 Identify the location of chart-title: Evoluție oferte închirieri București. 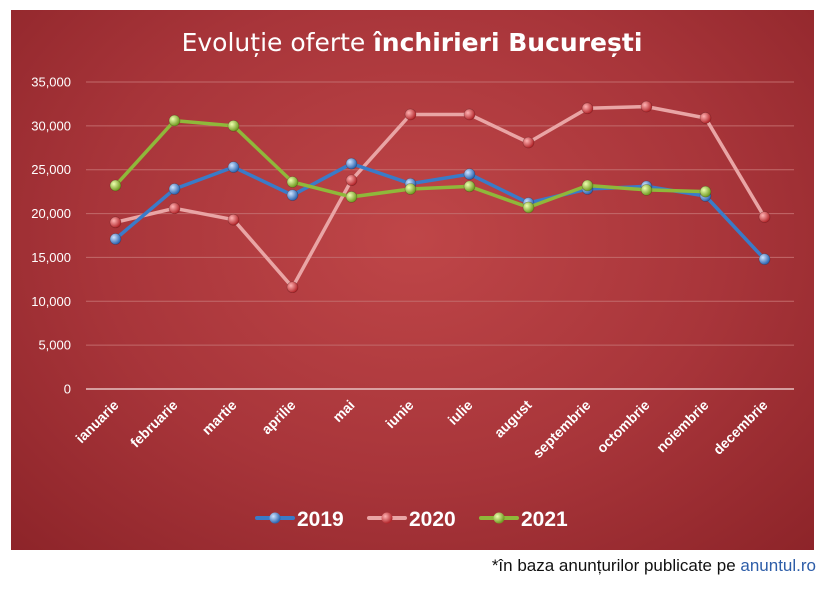
(412, 42).